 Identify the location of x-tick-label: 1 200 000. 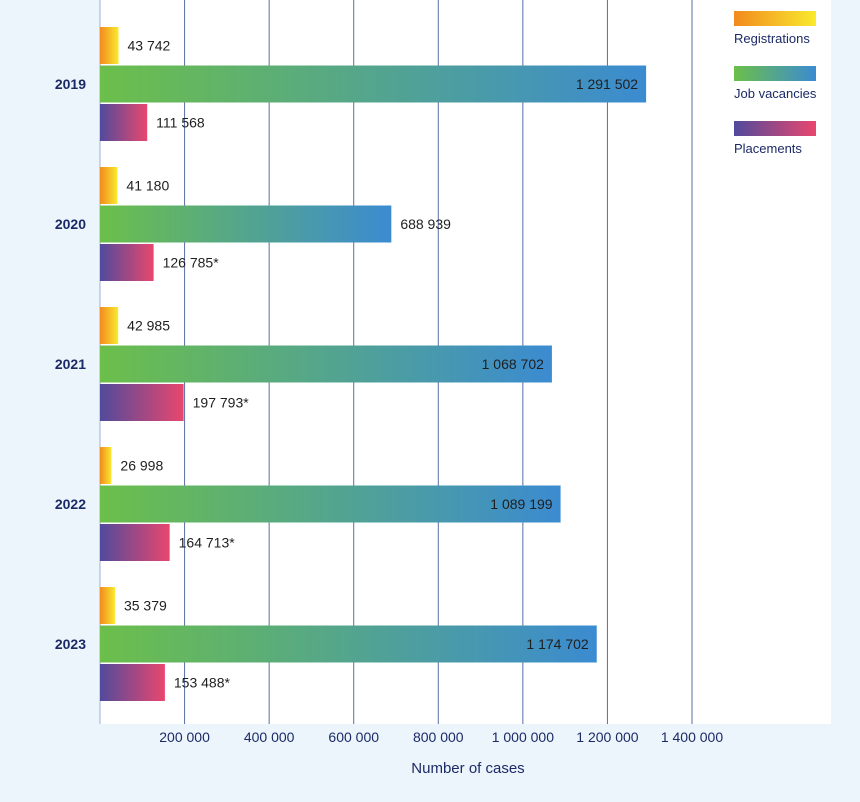
(607, 737).